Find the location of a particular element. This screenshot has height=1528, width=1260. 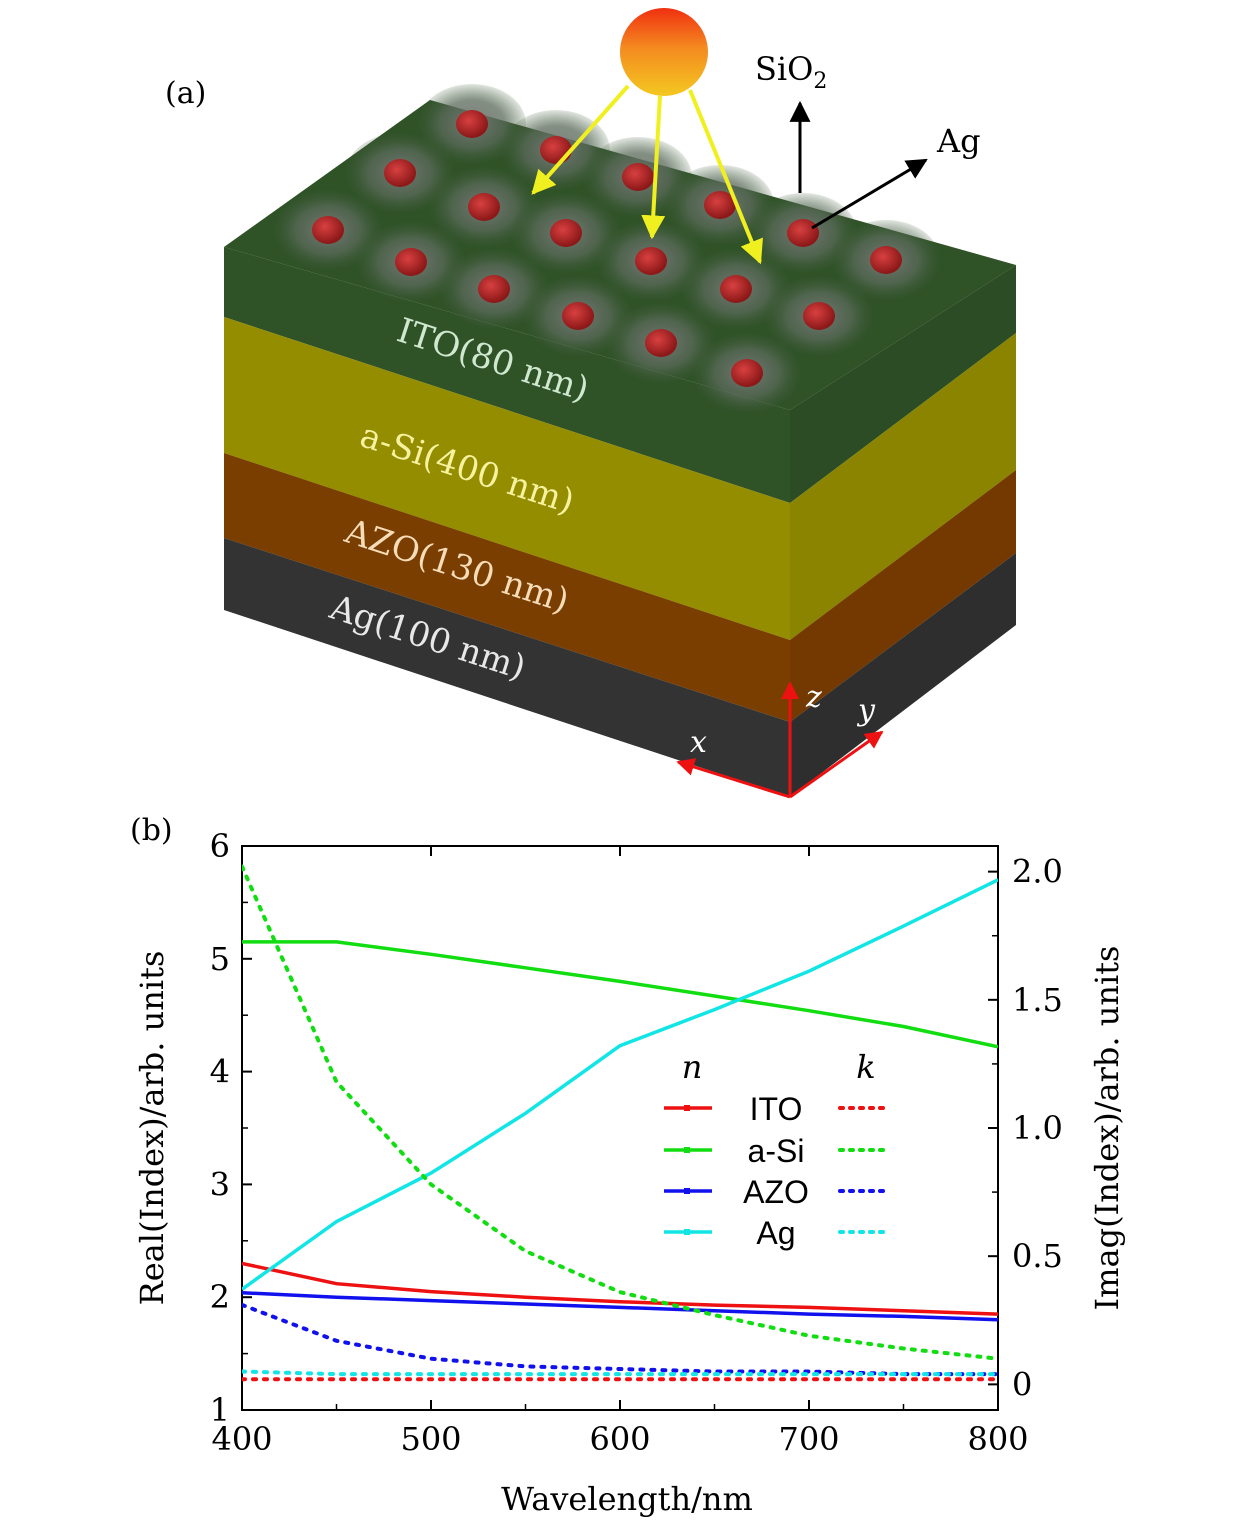

y2-tick-label: 0 is located at coordinates (1022, 1384).